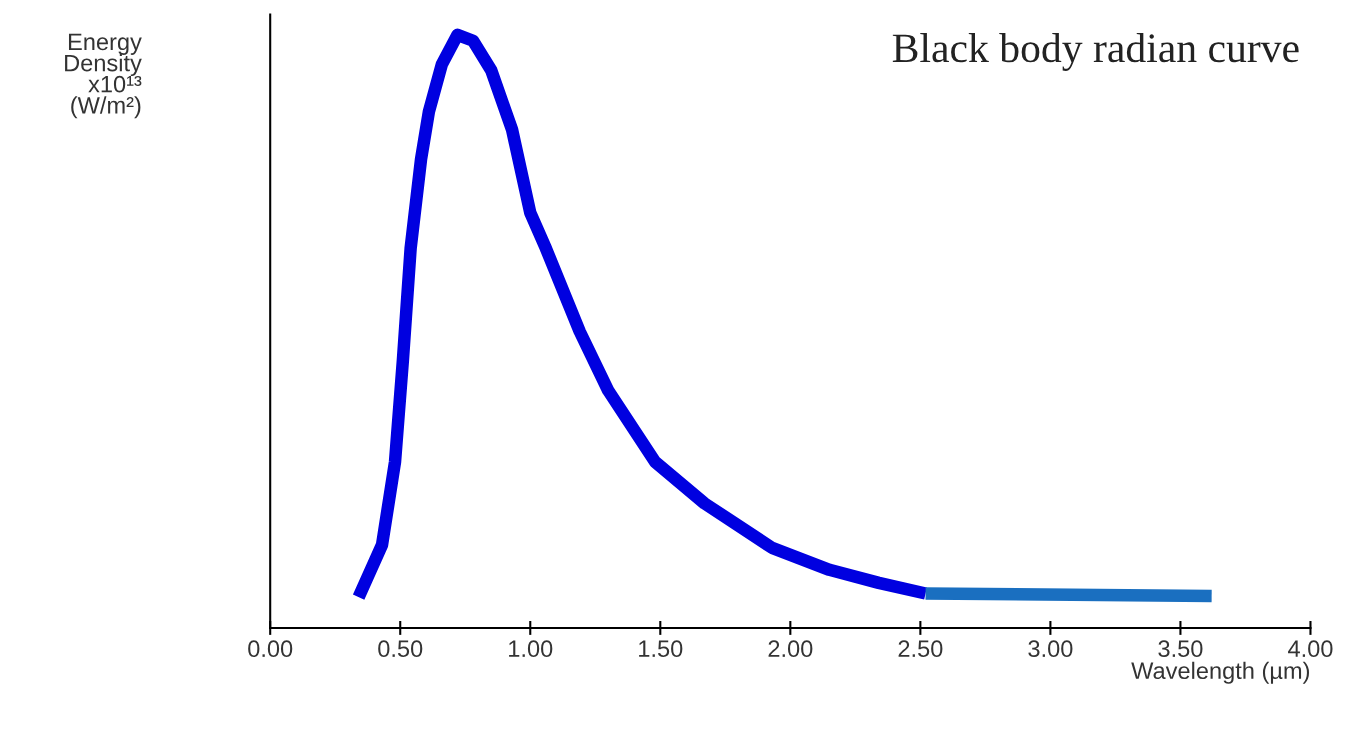 This screenshot has width=1351, height=731. Describe the element at coordinates (270, 649) in the screenshot. I see `x-tick-label: 0.00` at that location.